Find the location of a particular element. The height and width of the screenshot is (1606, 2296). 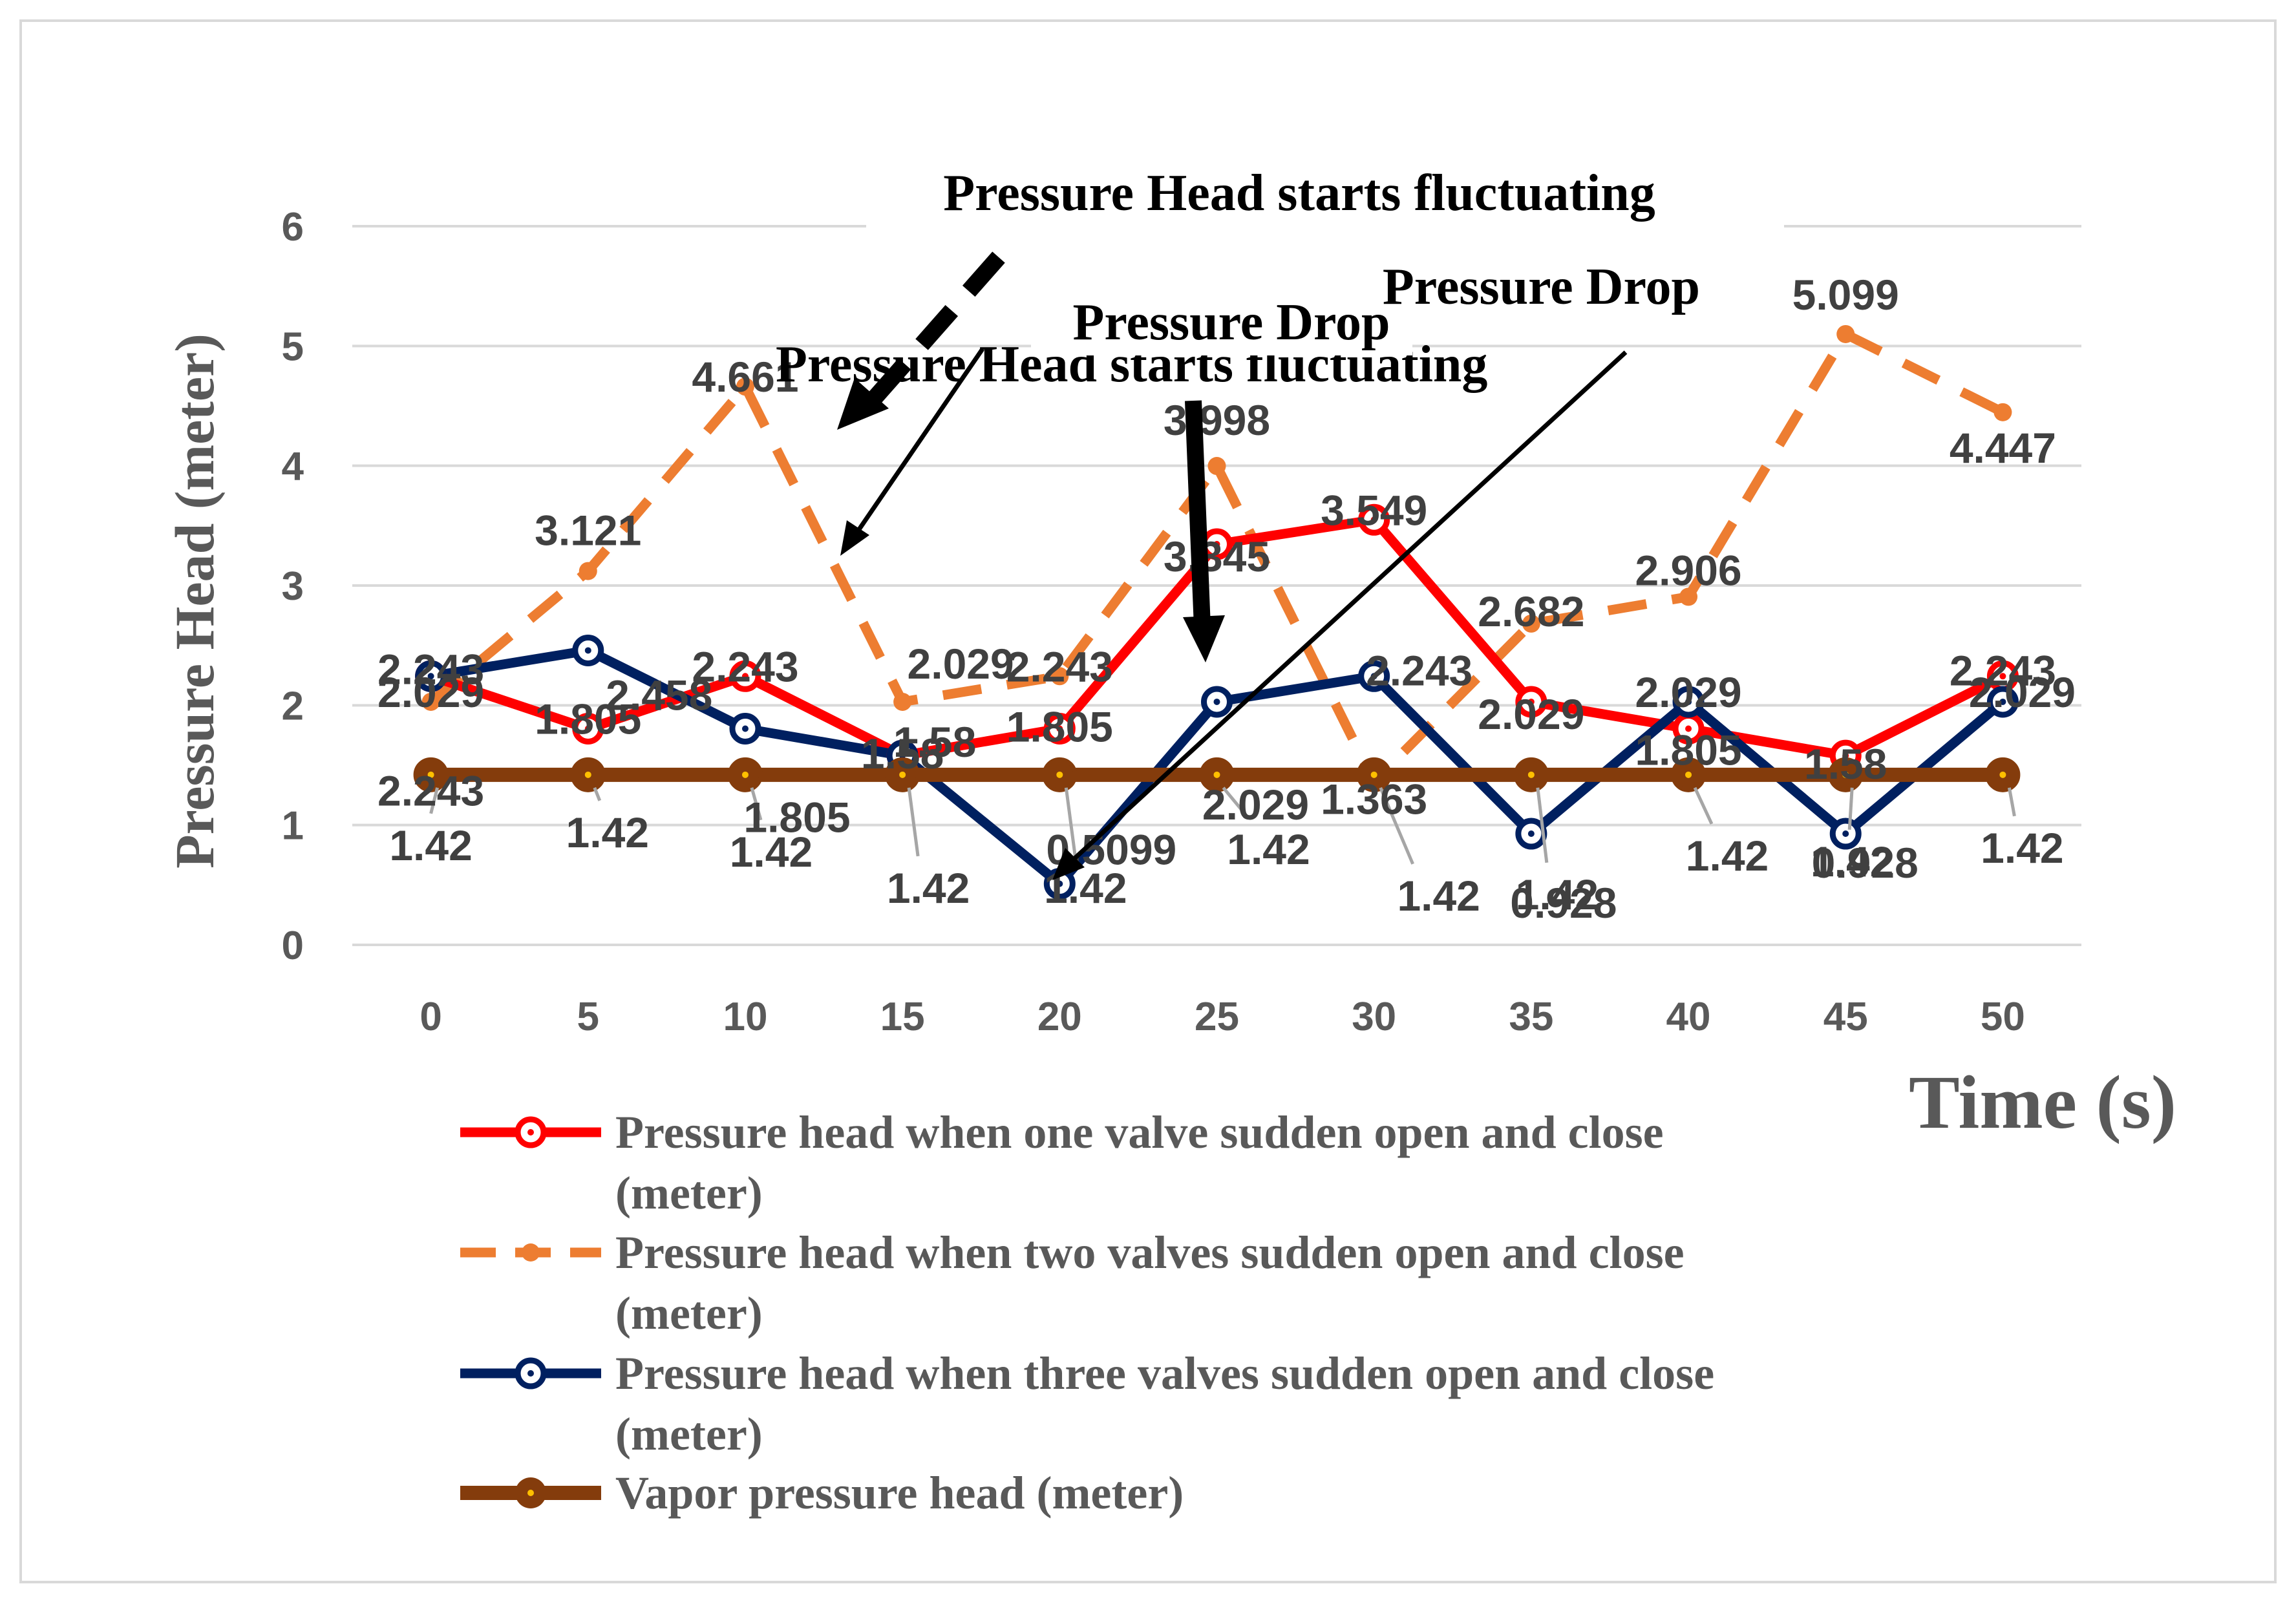

legend-label: Vapor pressure head (meter) is located at coordinates (899, 1493).